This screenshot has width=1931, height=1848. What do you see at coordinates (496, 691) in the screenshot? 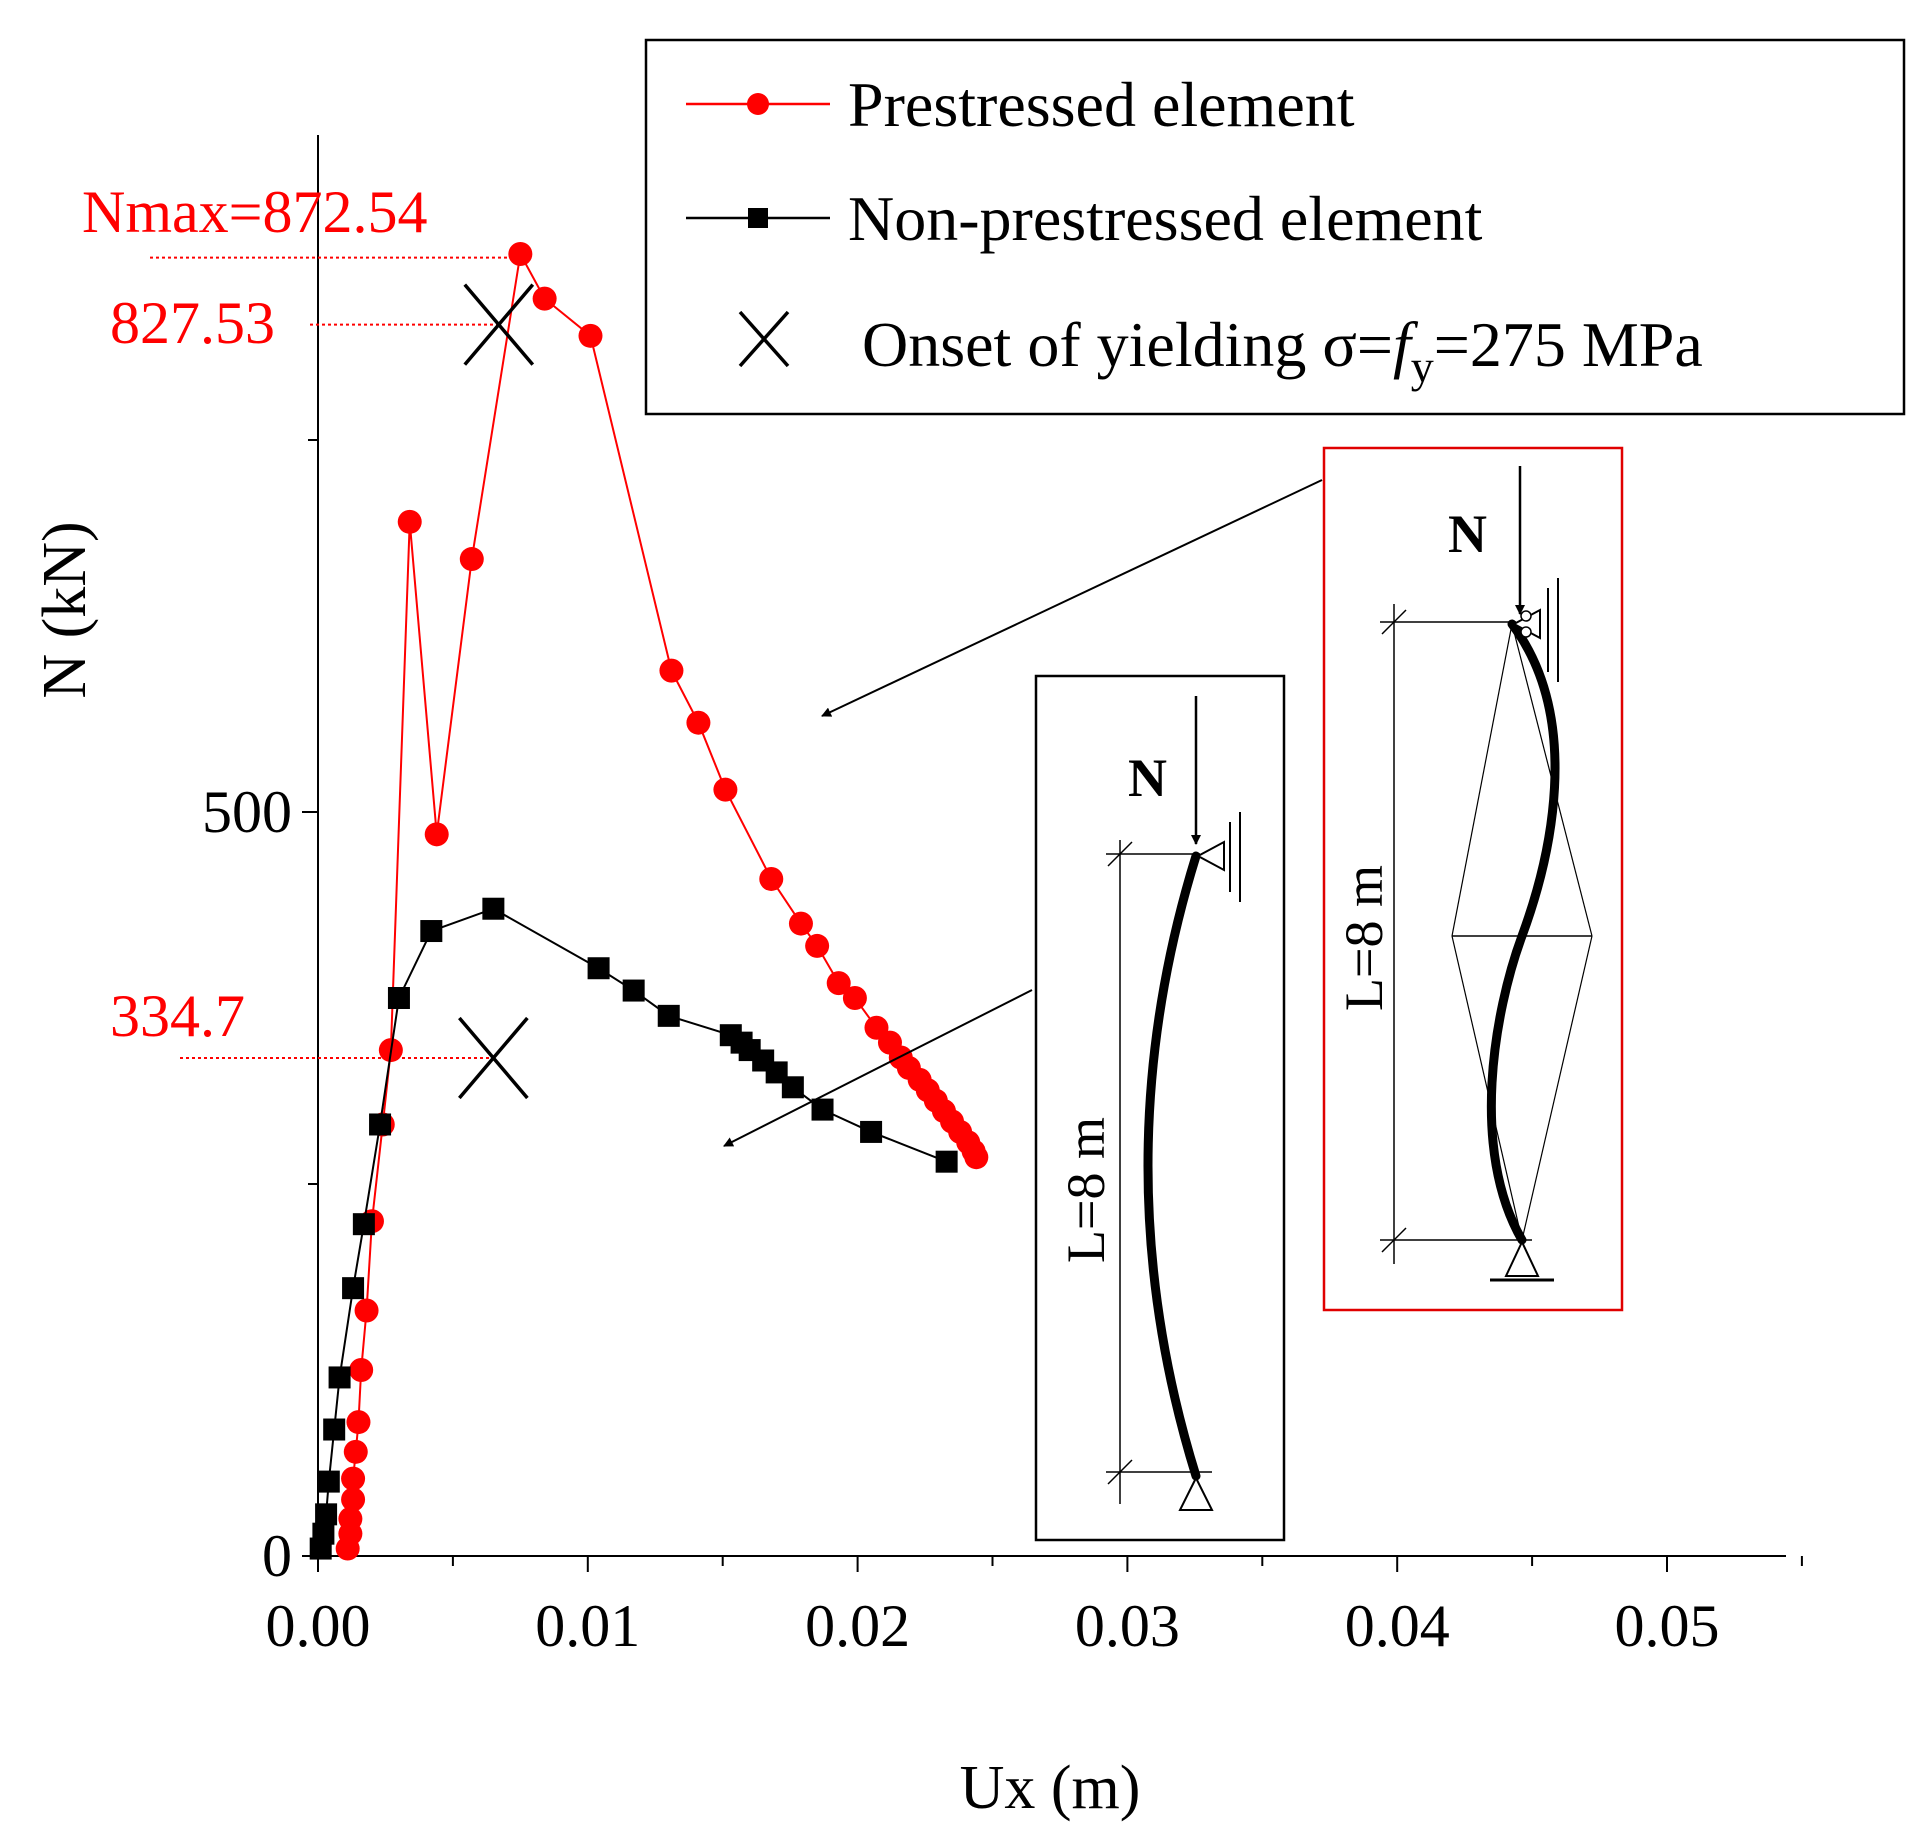
I see `yield-markers` at bounding box center [496, 691].